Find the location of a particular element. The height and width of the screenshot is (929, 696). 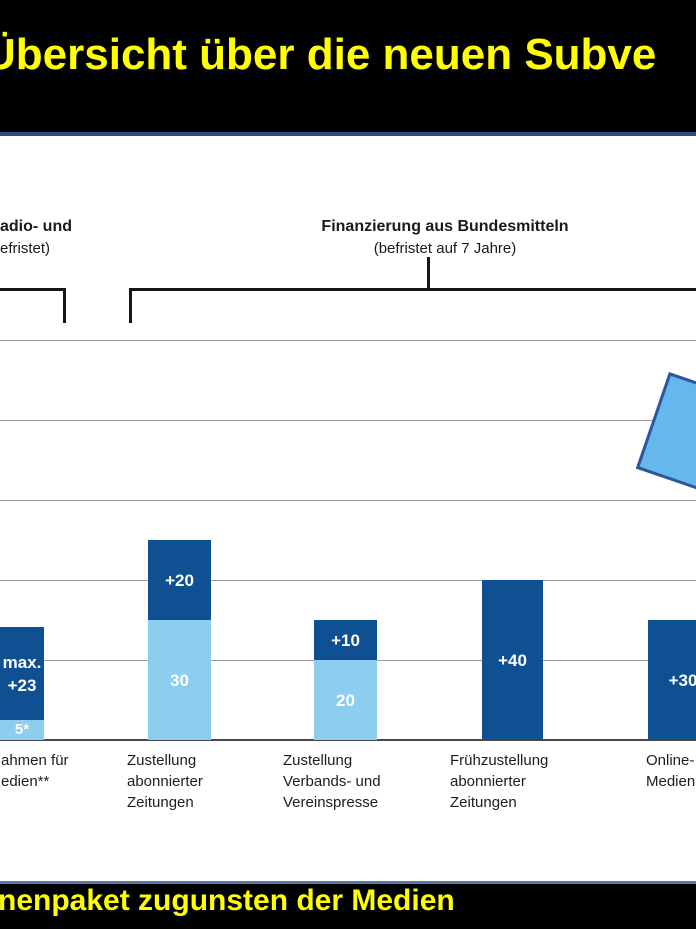

bar-value-label: +30 is located at coordinates (682, 680).